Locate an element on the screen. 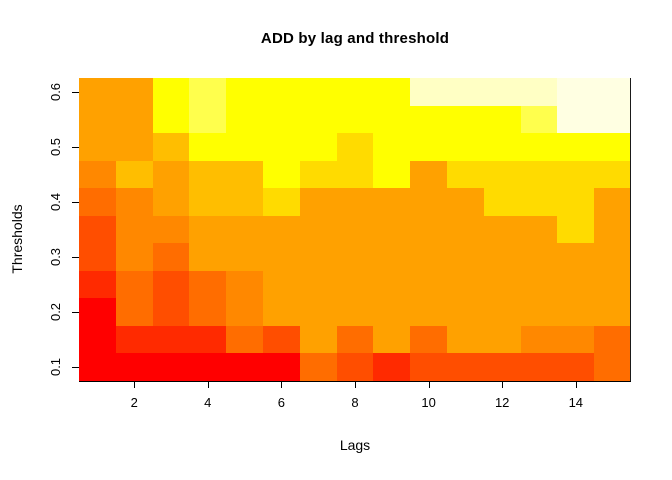  y-tick-label: 0.1 is located at coordinates (55, 367).